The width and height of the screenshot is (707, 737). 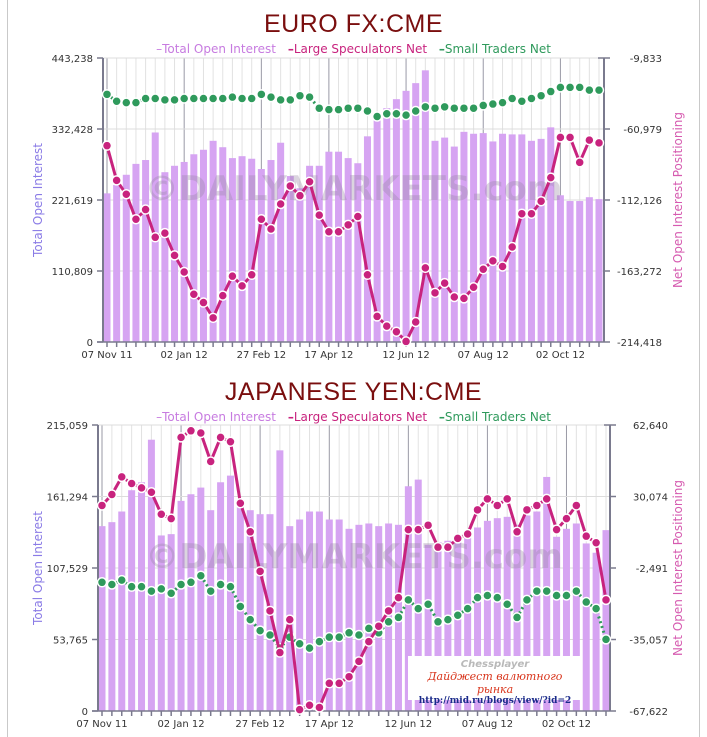 What do you see at coordinates (219, 49) in the screenshot?
I see `legend-label: Total Open Interest` at bounding box center [219, 49].